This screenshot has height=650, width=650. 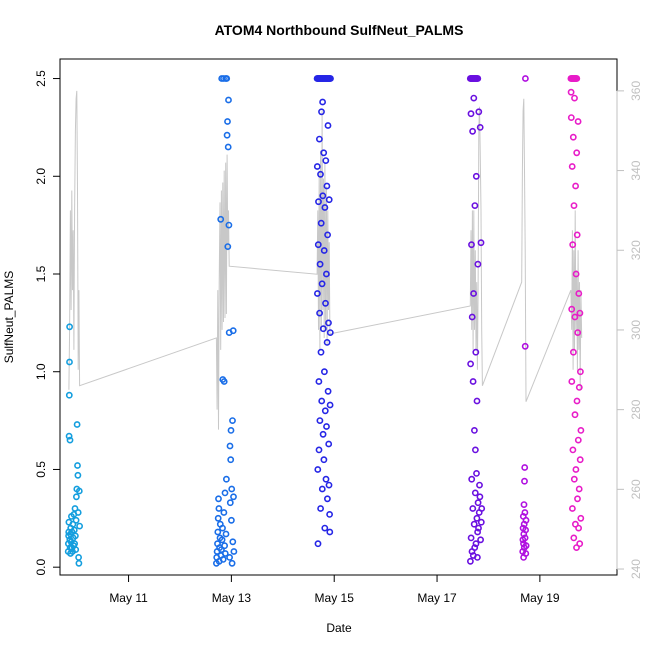 What do you see at coordinates (335, 598) in the screenshot?
I see `x-tick-label: May 15` at bounding box center [335, 598].